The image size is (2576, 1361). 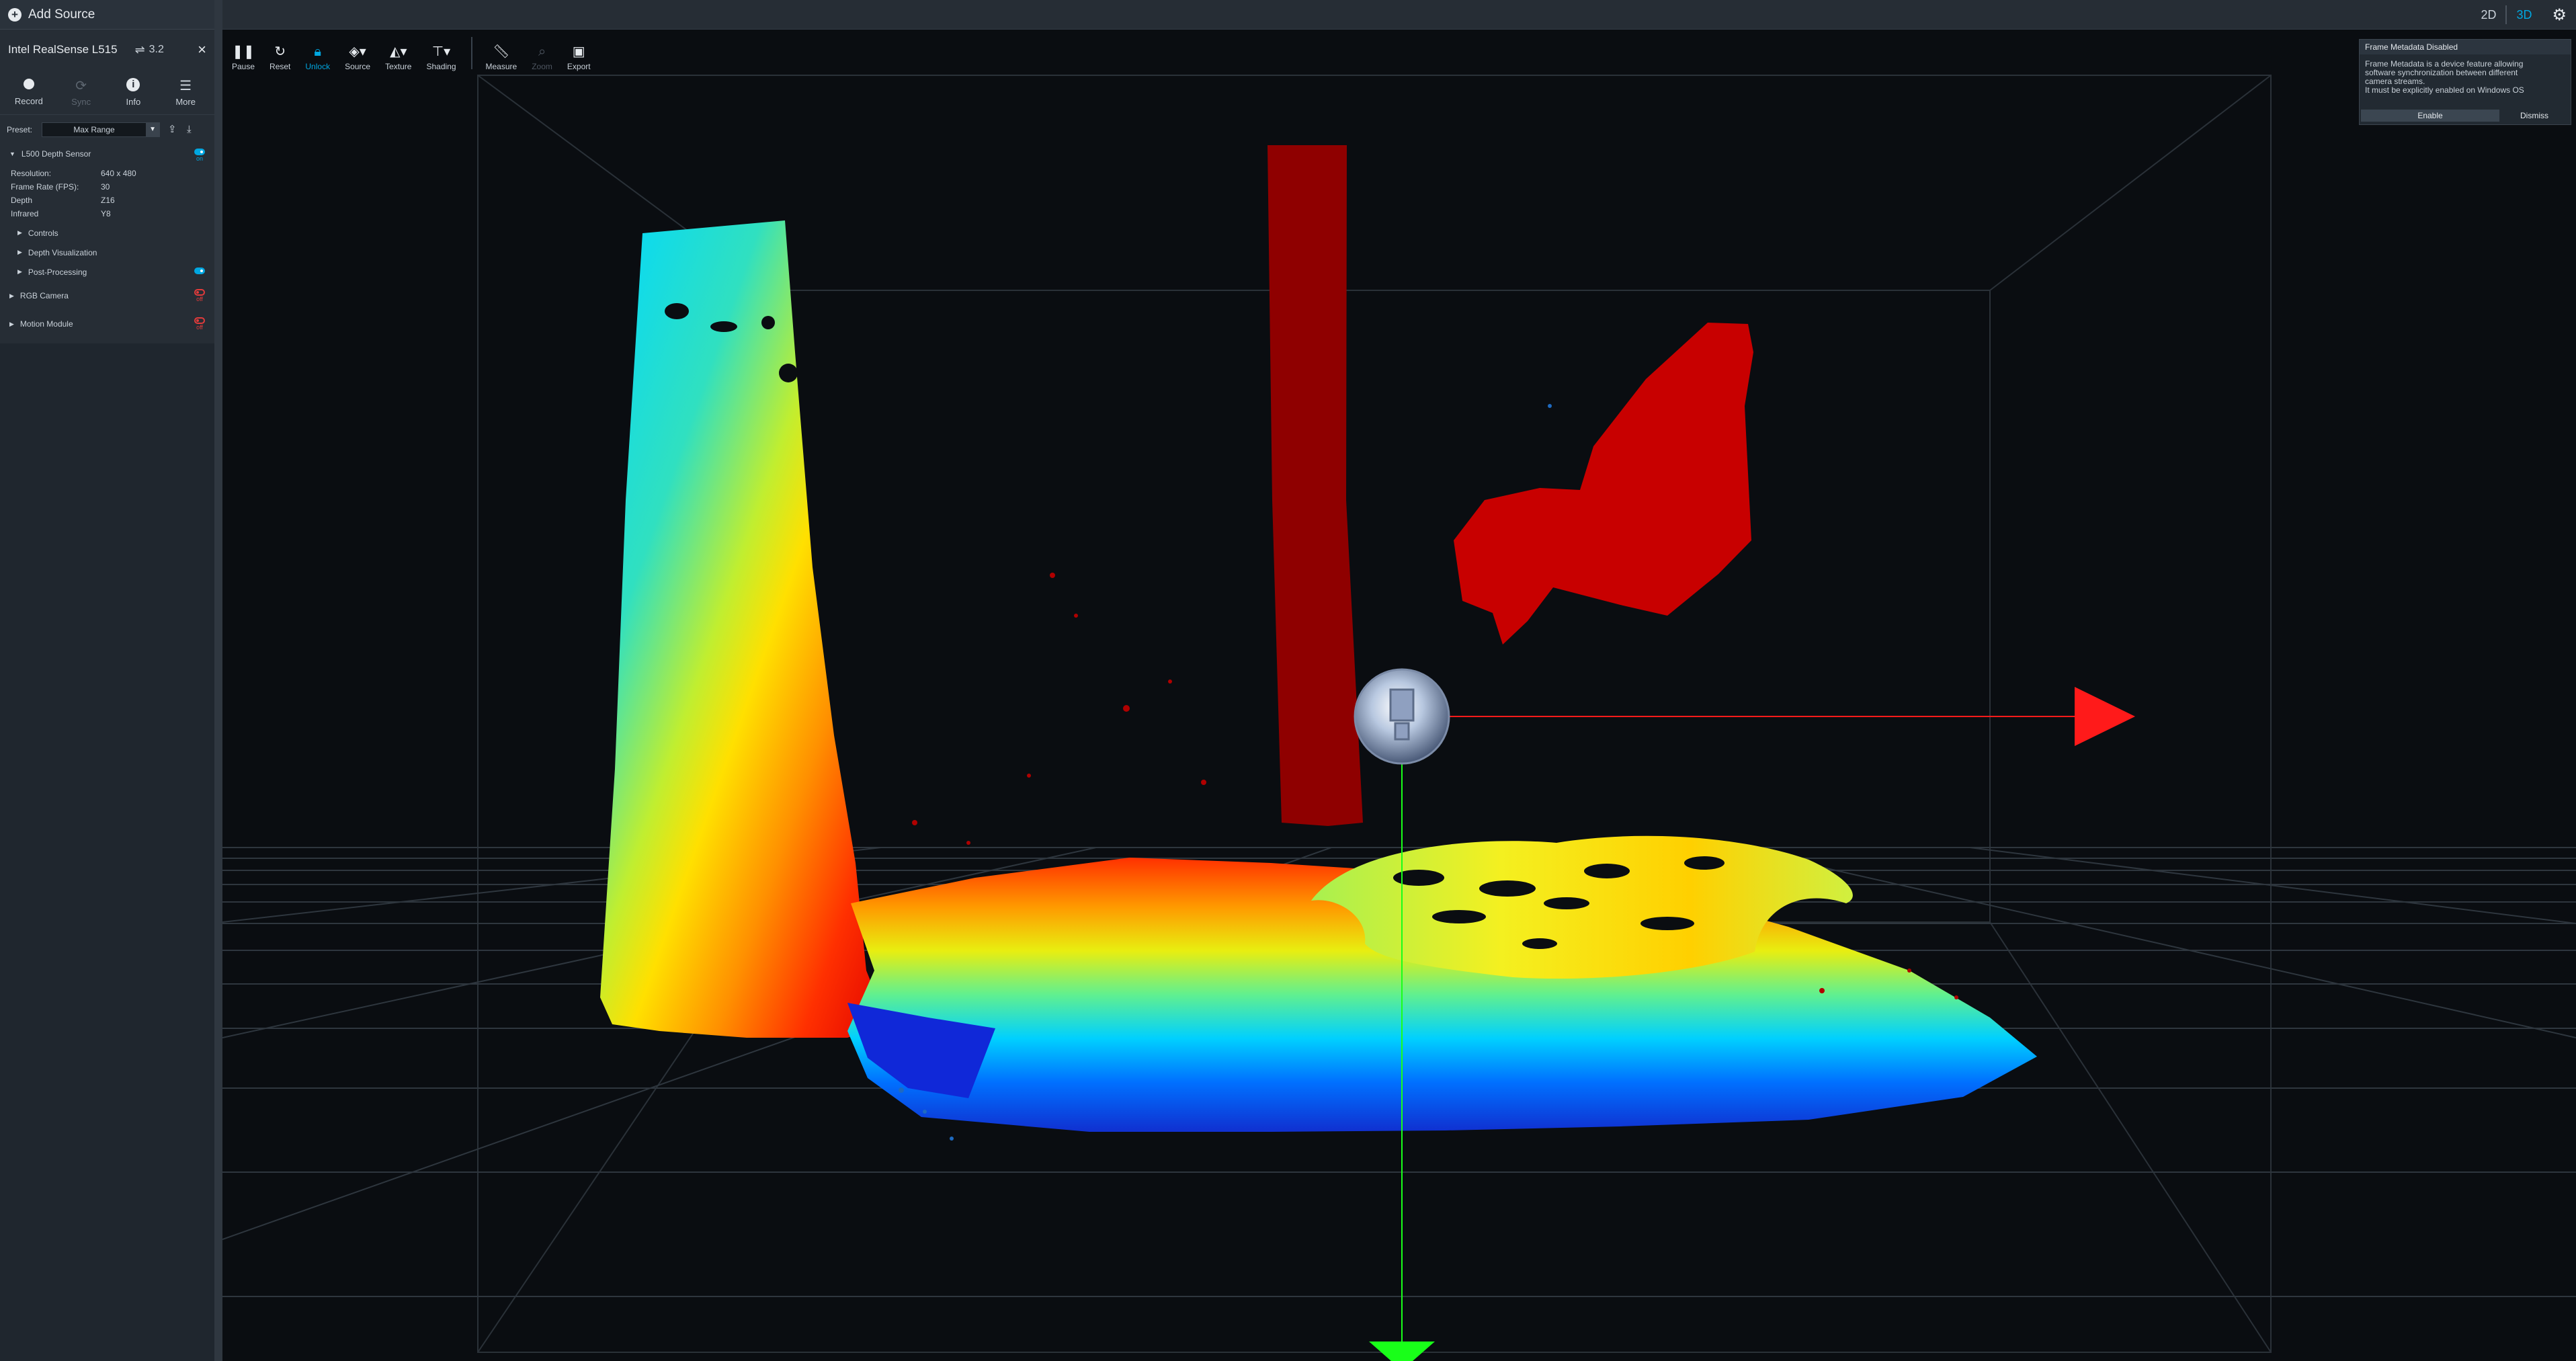 I want to click on sync-button: ⟳ Sync, so click(x=81, y=92).